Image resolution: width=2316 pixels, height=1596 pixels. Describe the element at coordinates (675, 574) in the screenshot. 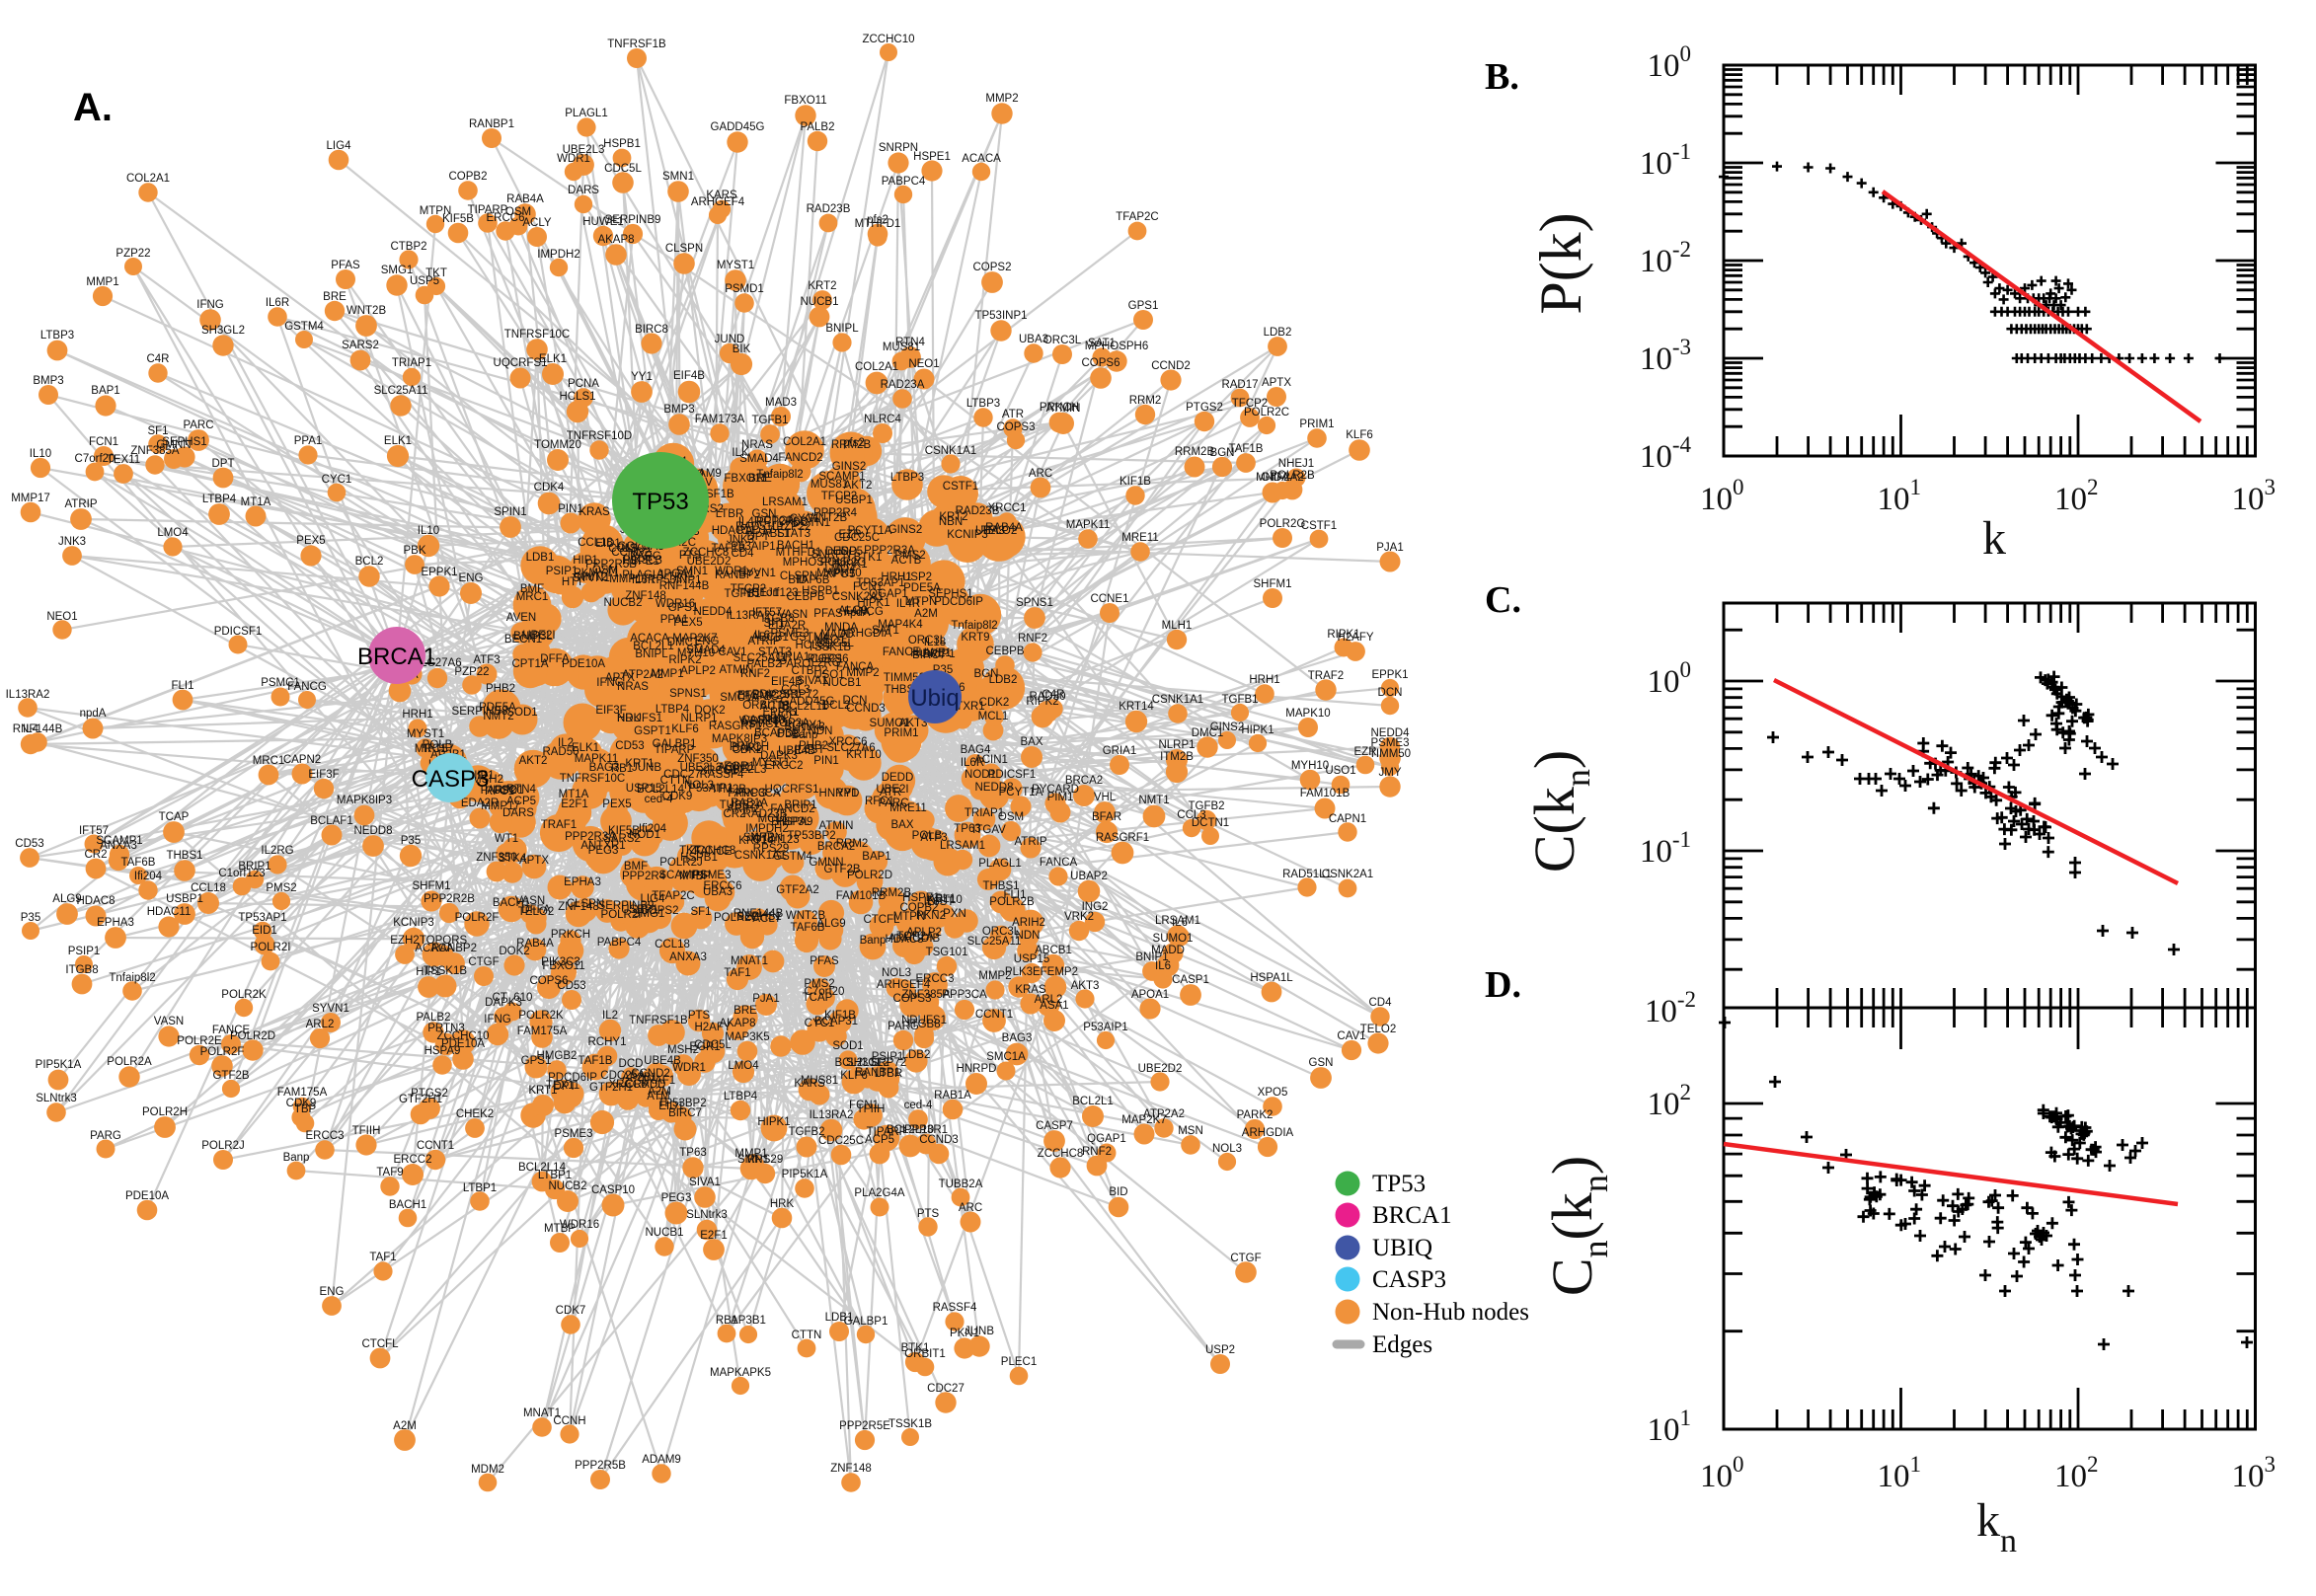

I see `svg-text: APOA1` at that location.